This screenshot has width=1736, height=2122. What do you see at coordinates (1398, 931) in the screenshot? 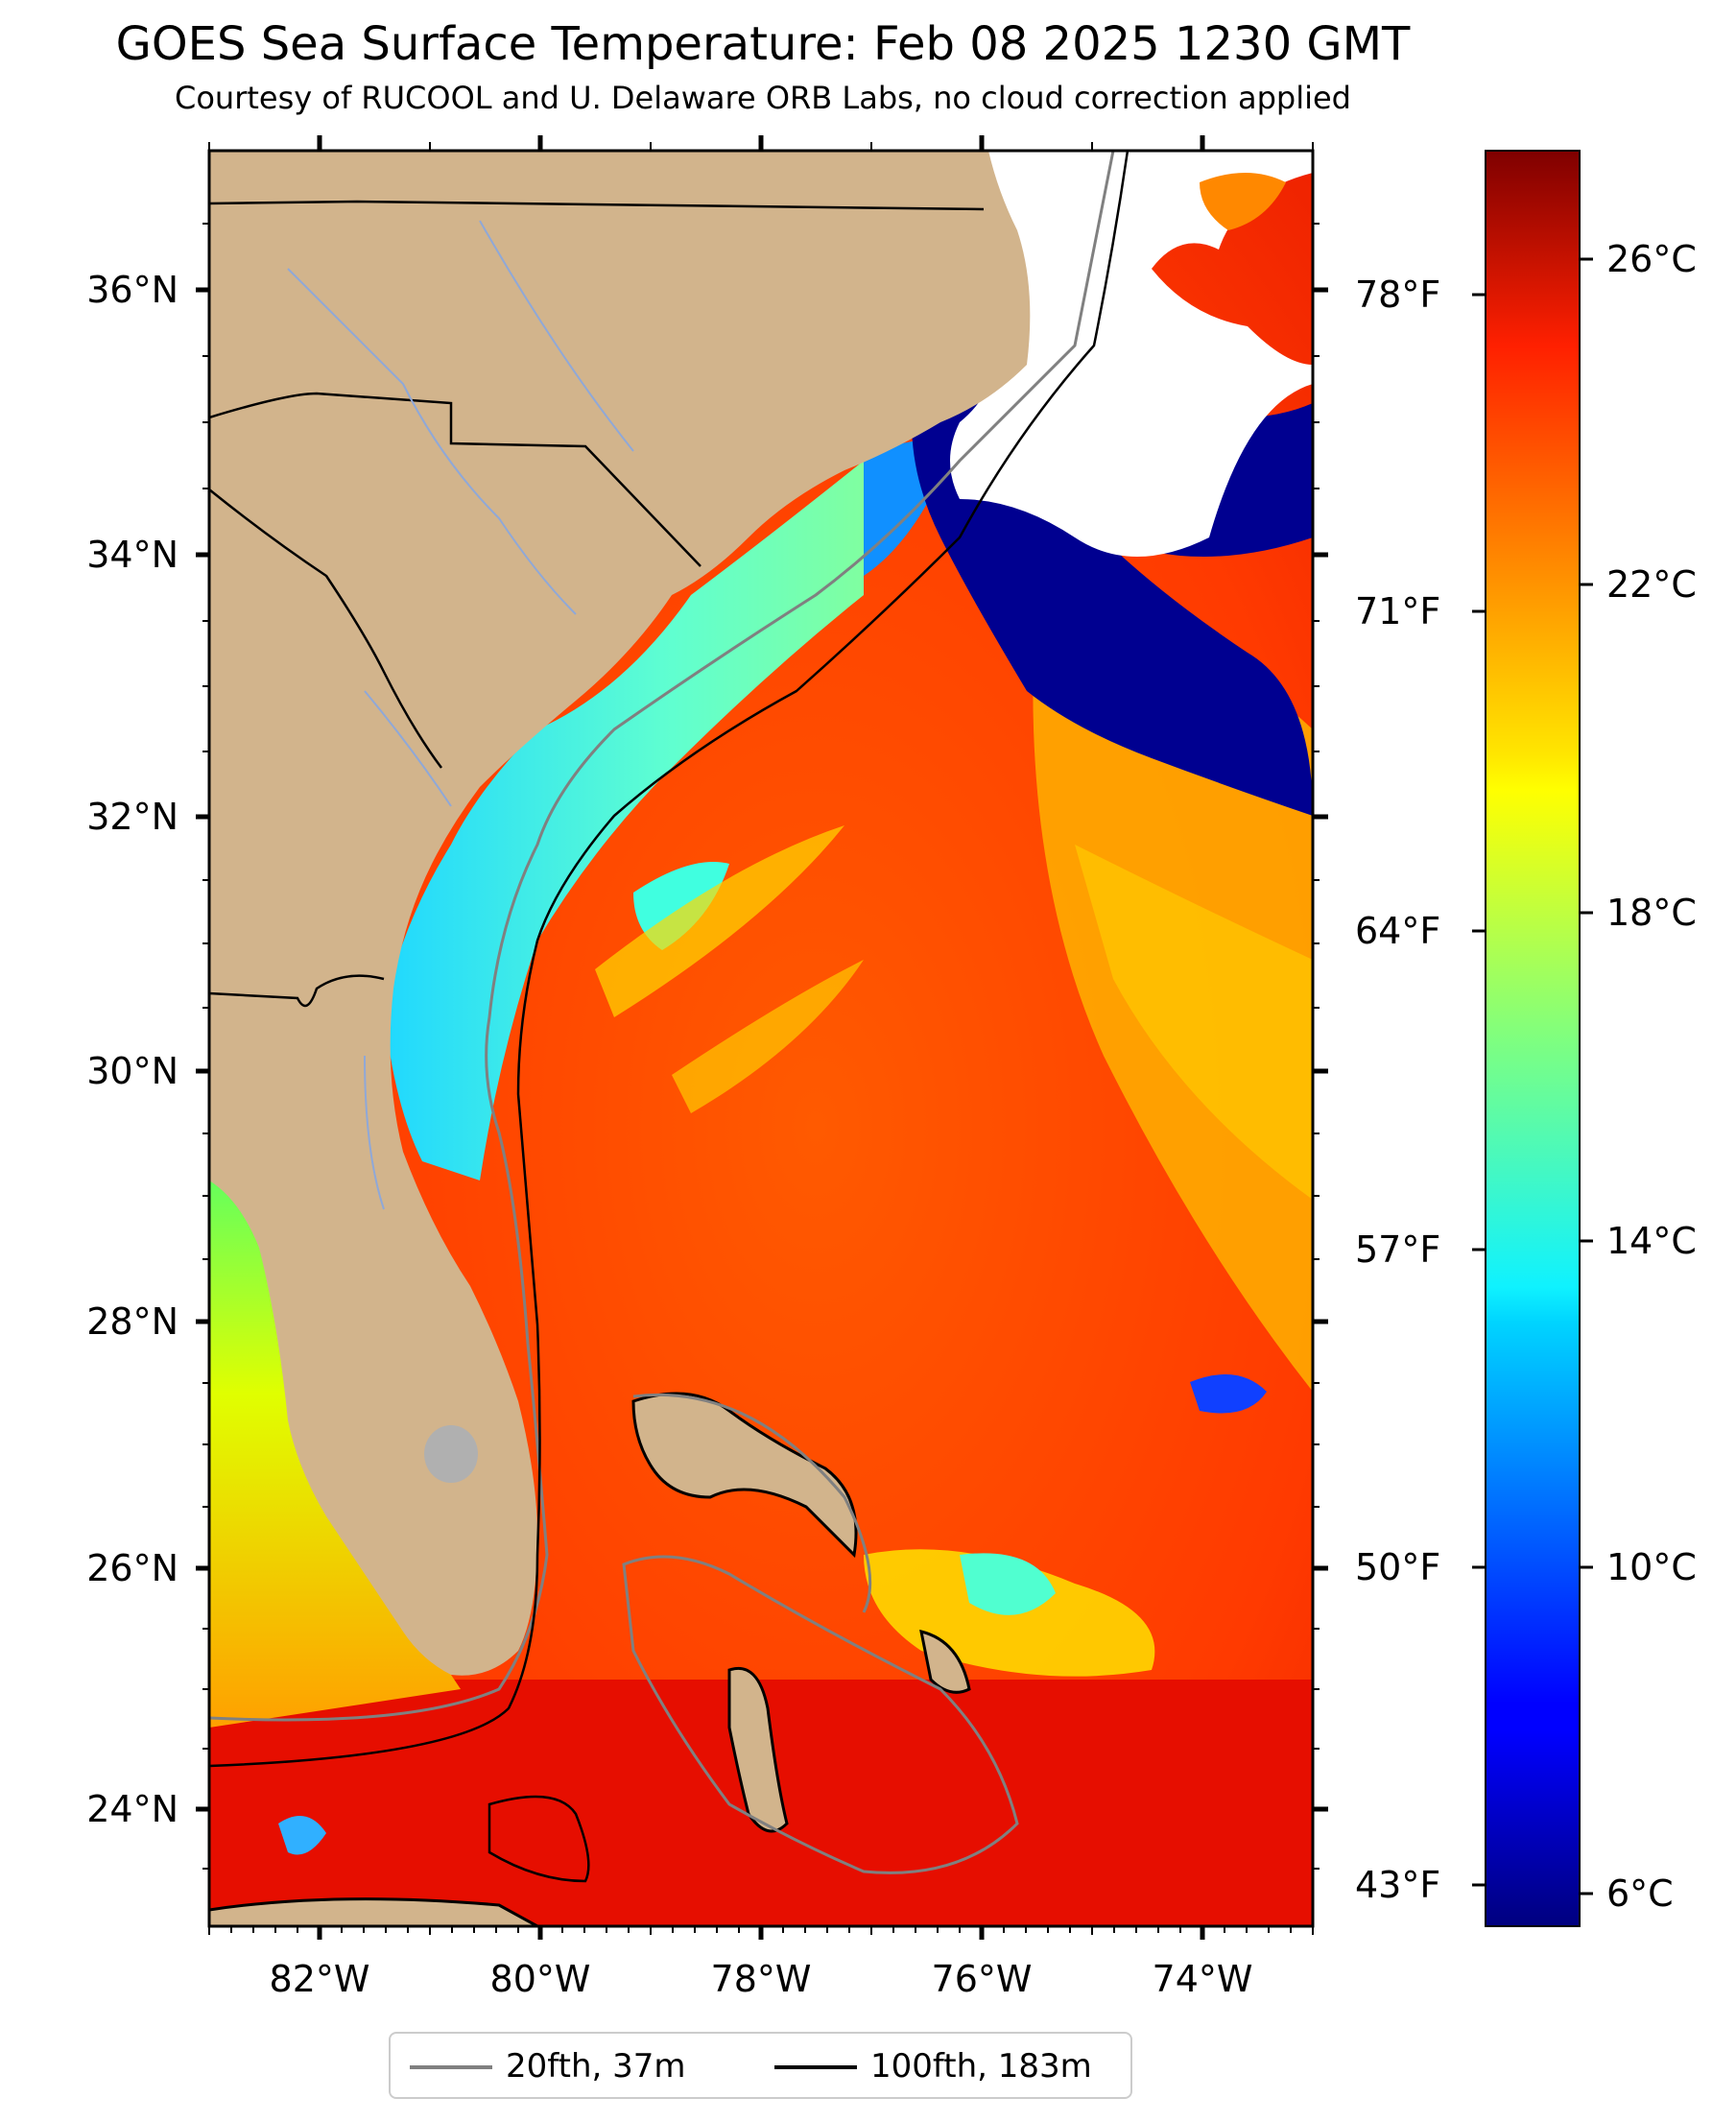
I see `fahrenheit-label-64: 64°F` at bounding box center [1398, 931].